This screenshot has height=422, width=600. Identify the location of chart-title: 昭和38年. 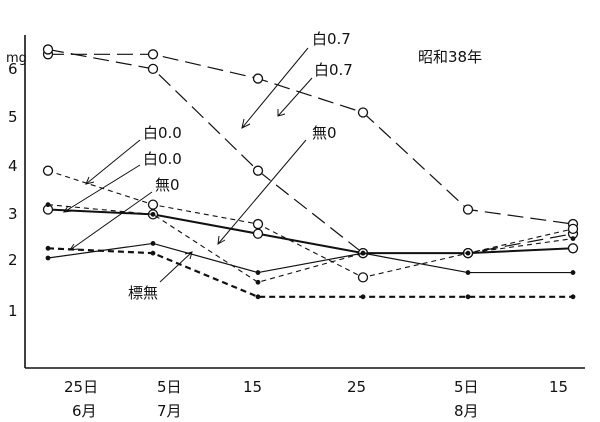
(450, 57).